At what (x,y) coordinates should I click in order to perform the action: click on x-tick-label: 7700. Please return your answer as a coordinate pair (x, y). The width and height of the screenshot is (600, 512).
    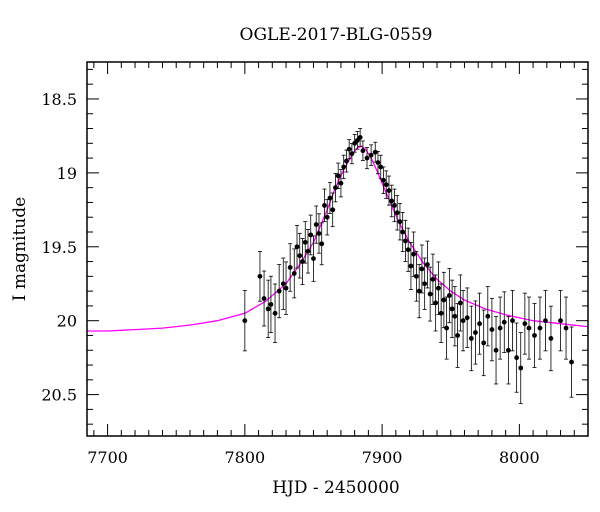
    Looking at the image, I should click on (107, 457).